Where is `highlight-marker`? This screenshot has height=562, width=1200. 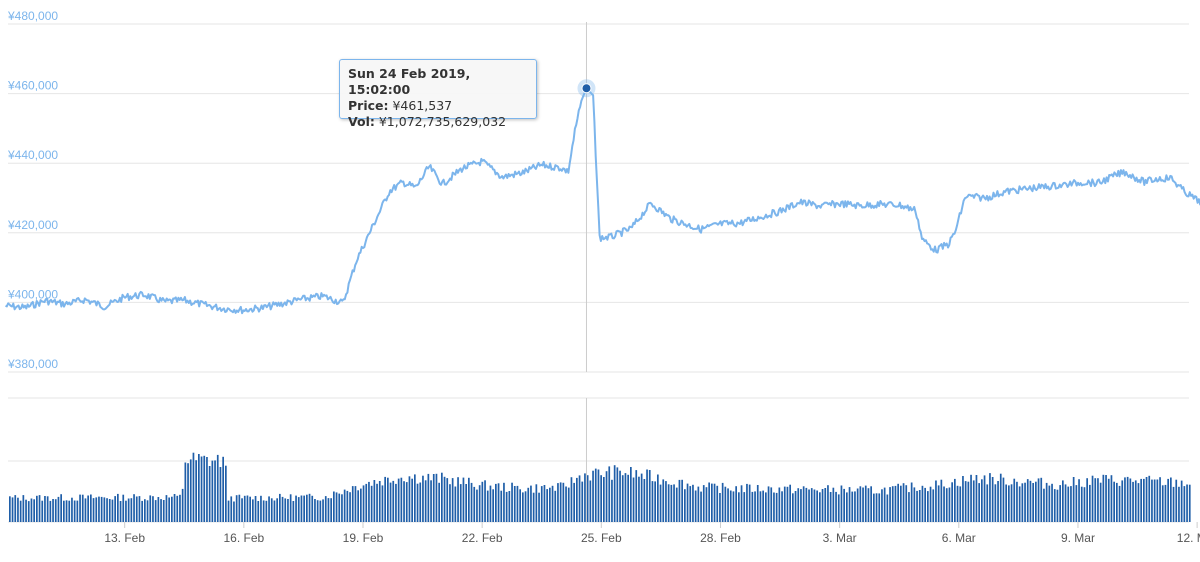
highlight-marker is located at coordinates (586, 88).